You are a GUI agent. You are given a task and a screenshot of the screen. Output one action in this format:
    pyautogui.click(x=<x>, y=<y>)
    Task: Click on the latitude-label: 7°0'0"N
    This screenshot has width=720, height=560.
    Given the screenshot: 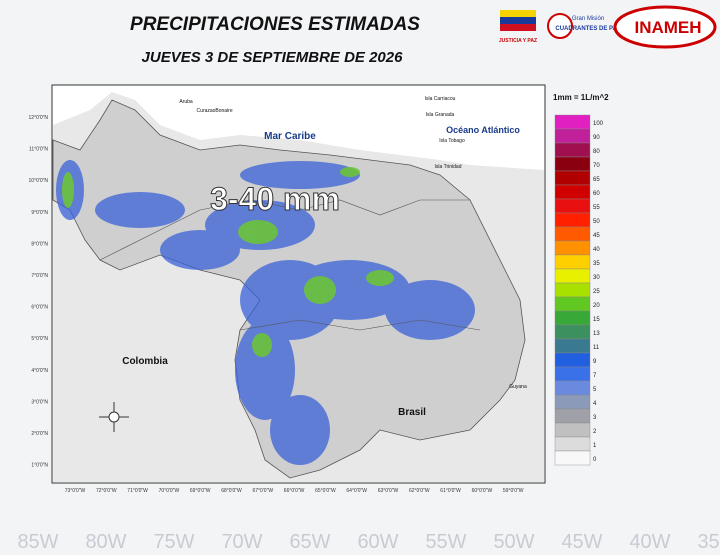 What is the action you would take?
    pyautogui.click(x=39, y=276)
    